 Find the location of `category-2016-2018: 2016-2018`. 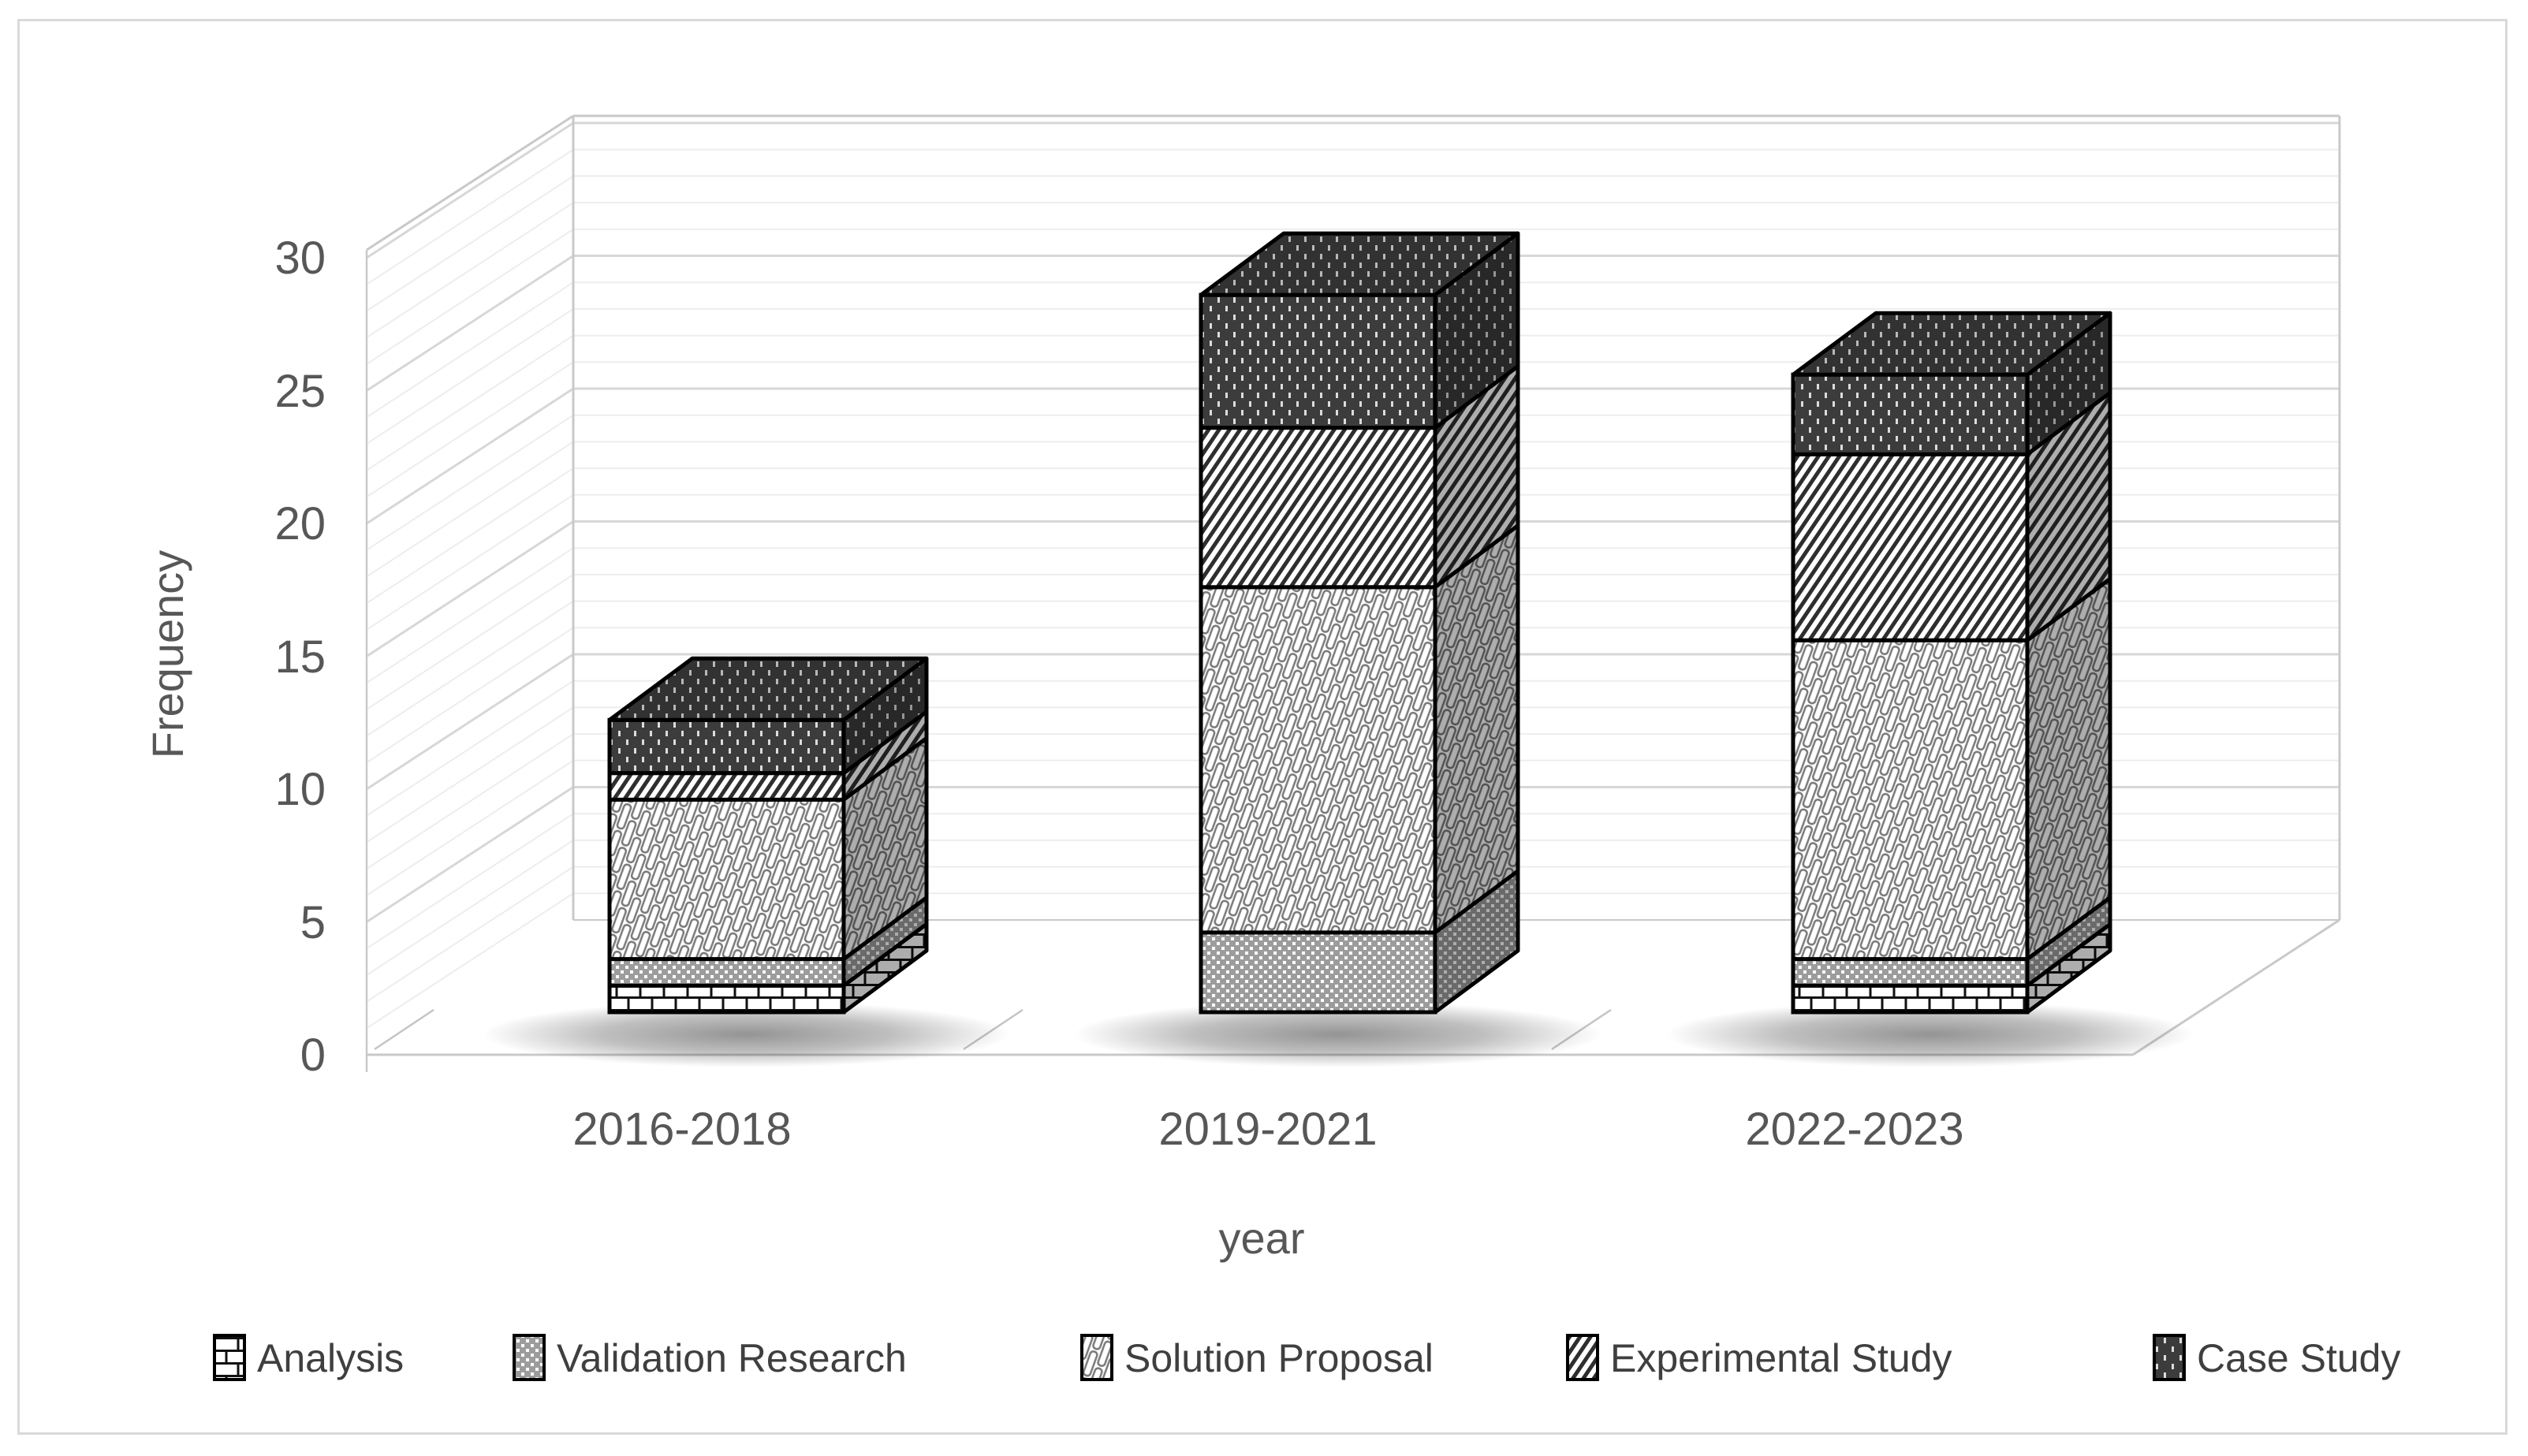

category-2016-2018: 2016-2018 is located at coordinates (681, 1129).